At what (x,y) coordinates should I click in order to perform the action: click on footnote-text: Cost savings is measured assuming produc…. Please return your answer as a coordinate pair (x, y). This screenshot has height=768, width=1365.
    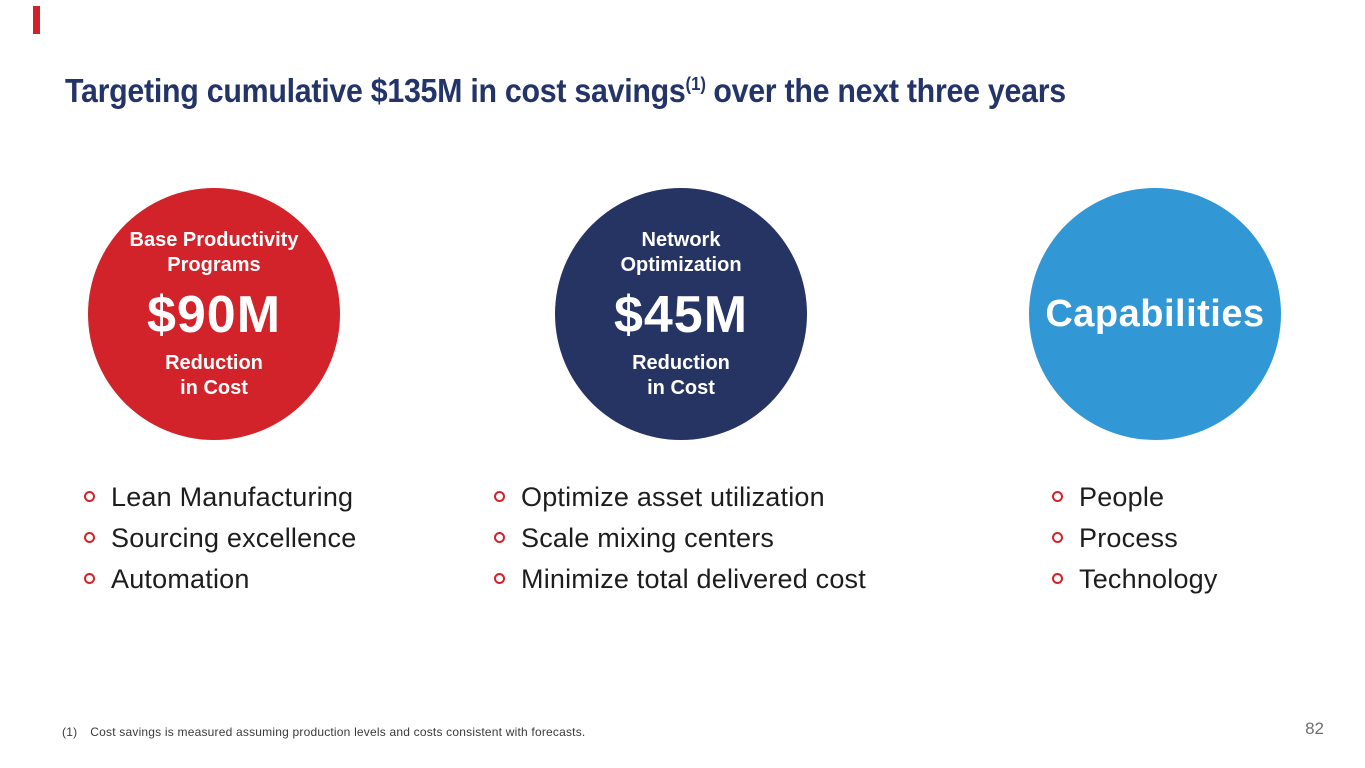
    Looking at the image, I should click on (338, 732).